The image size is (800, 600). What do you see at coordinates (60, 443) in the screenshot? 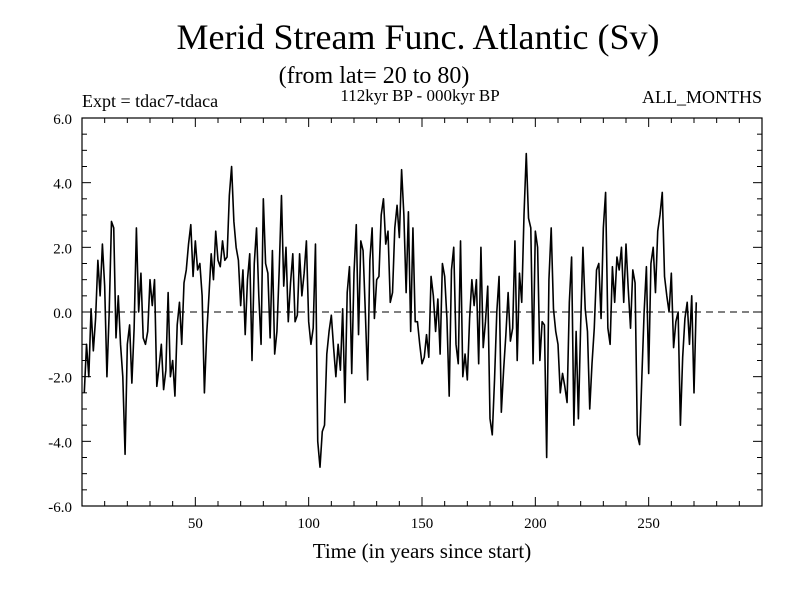
I see `y-tick-label: -4.0` at bounding box center [60, 443].